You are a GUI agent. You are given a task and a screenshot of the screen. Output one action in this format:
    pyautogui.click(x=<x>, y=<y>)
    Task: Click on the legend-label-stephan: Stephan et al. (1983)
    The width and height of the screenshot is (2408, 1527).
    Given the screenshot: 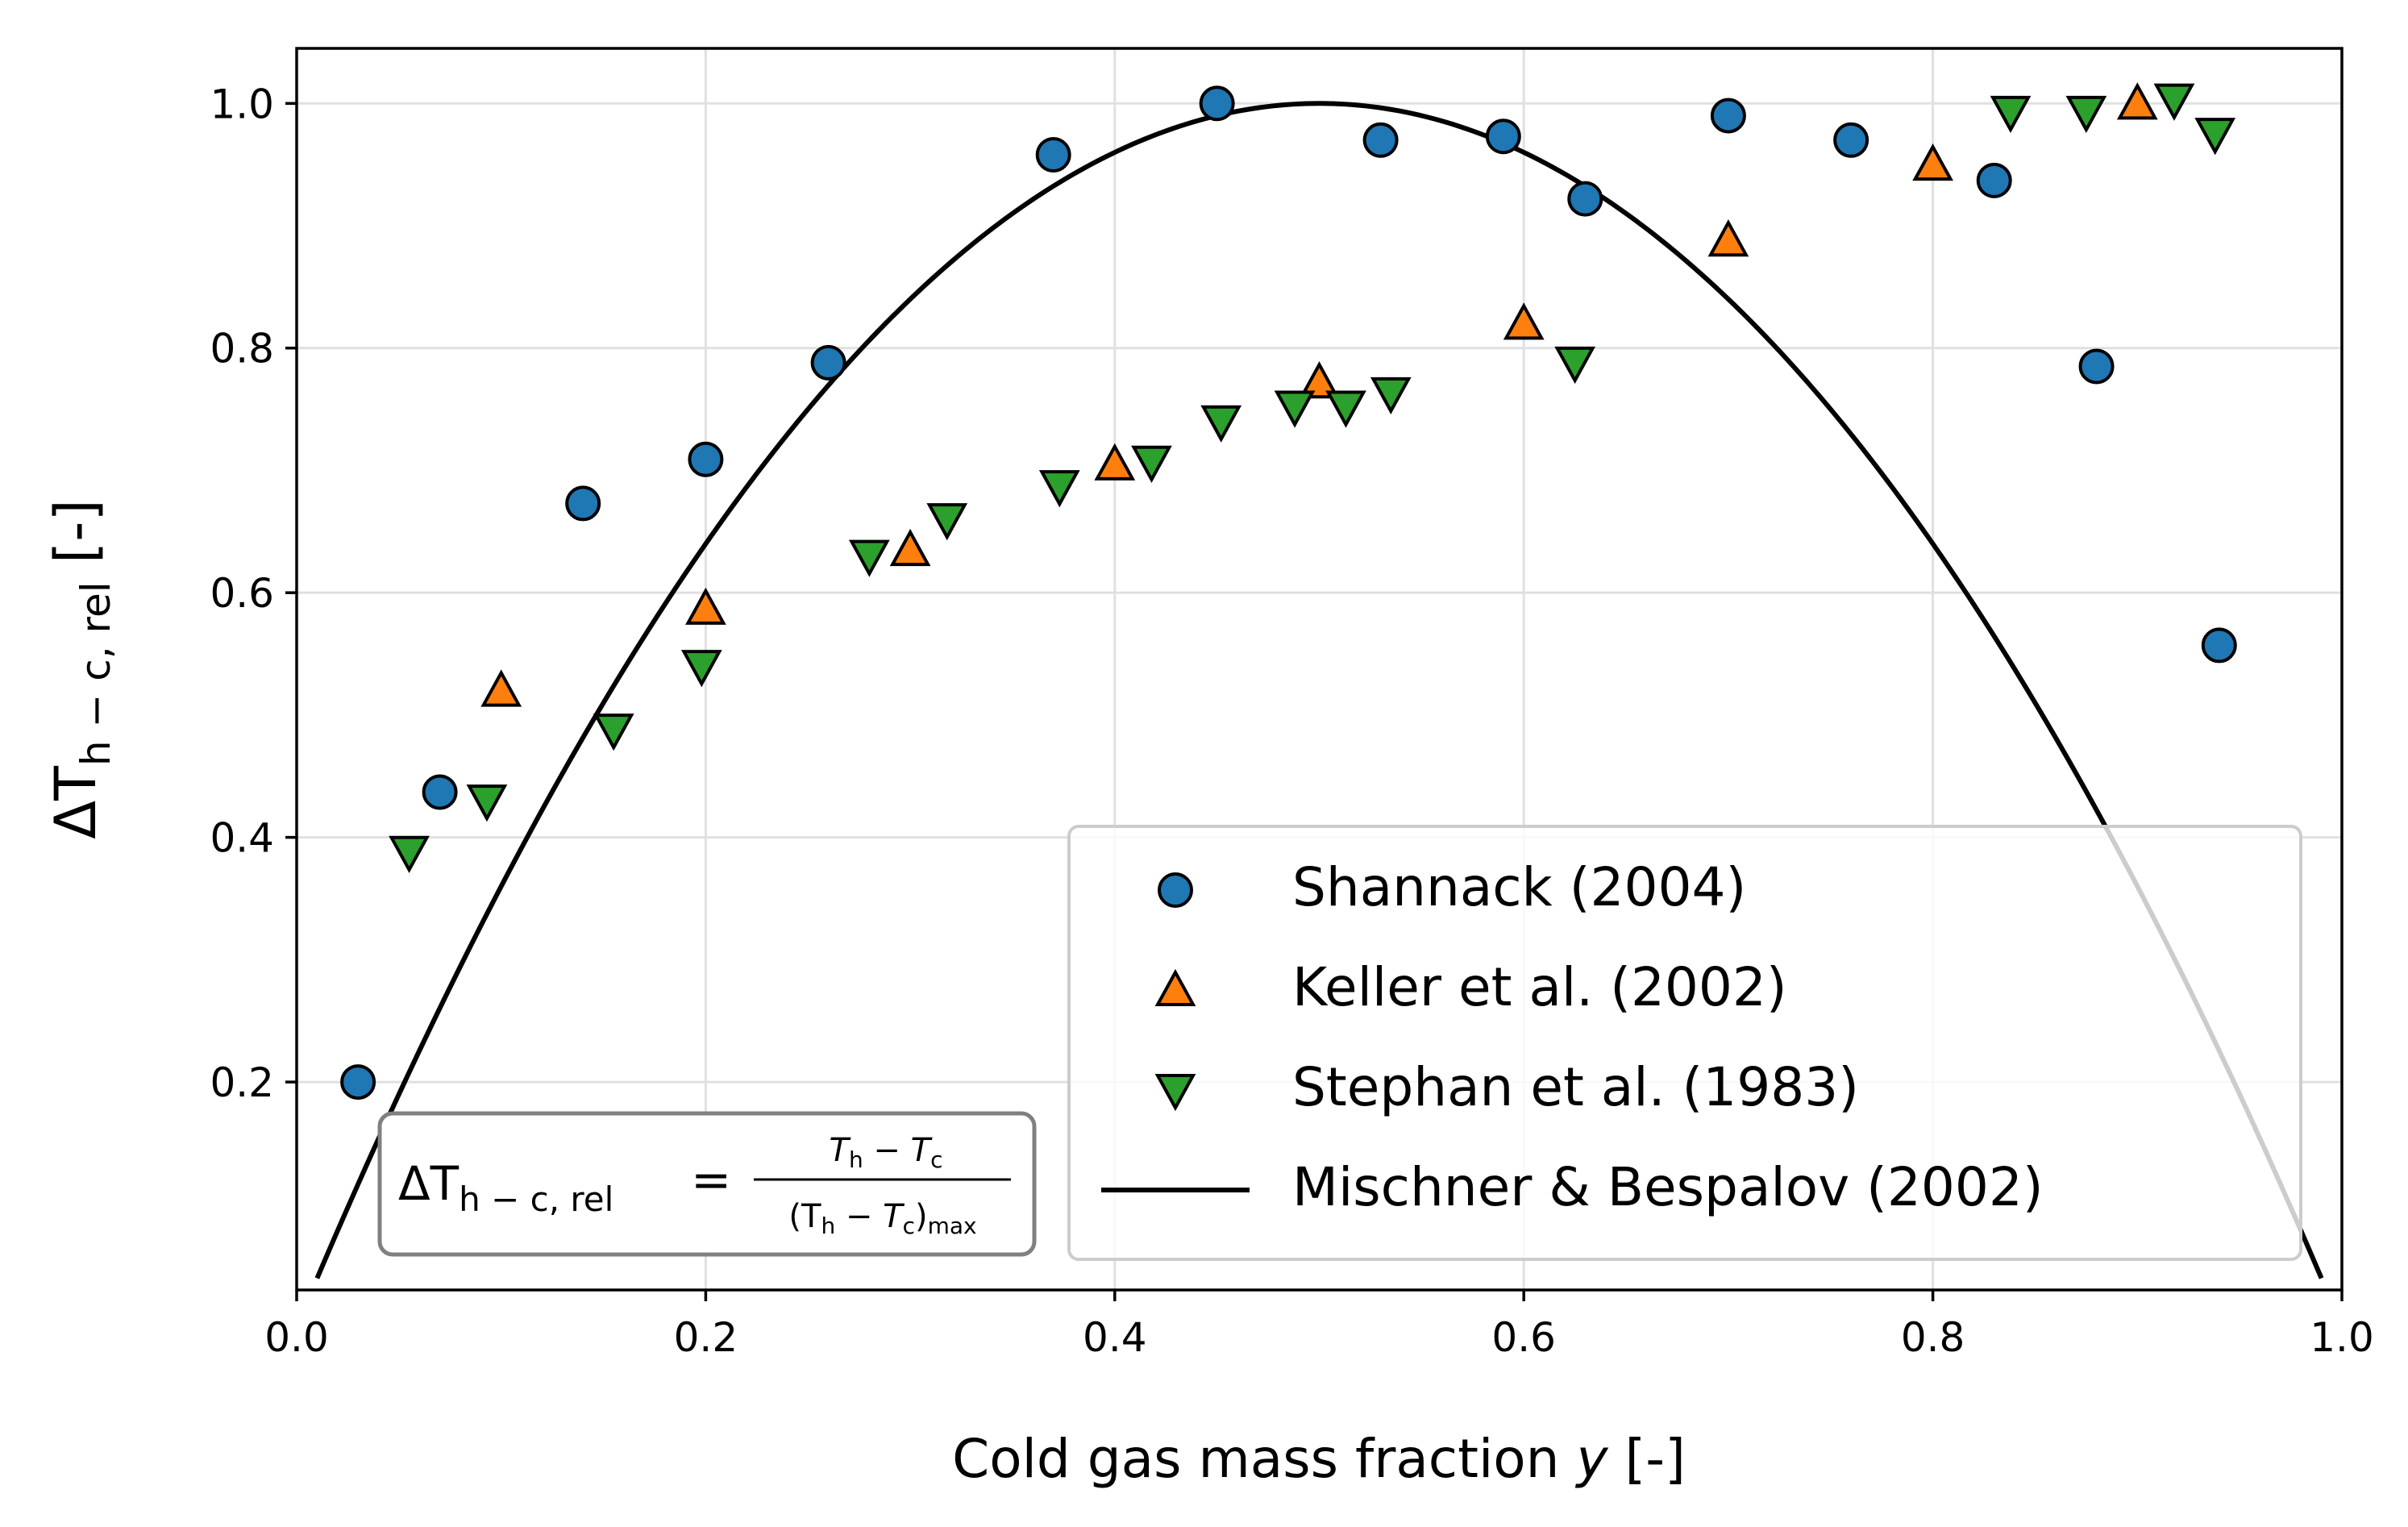 What is the action you would take?
    pyautogui.click(x=1575, y=1087)
    